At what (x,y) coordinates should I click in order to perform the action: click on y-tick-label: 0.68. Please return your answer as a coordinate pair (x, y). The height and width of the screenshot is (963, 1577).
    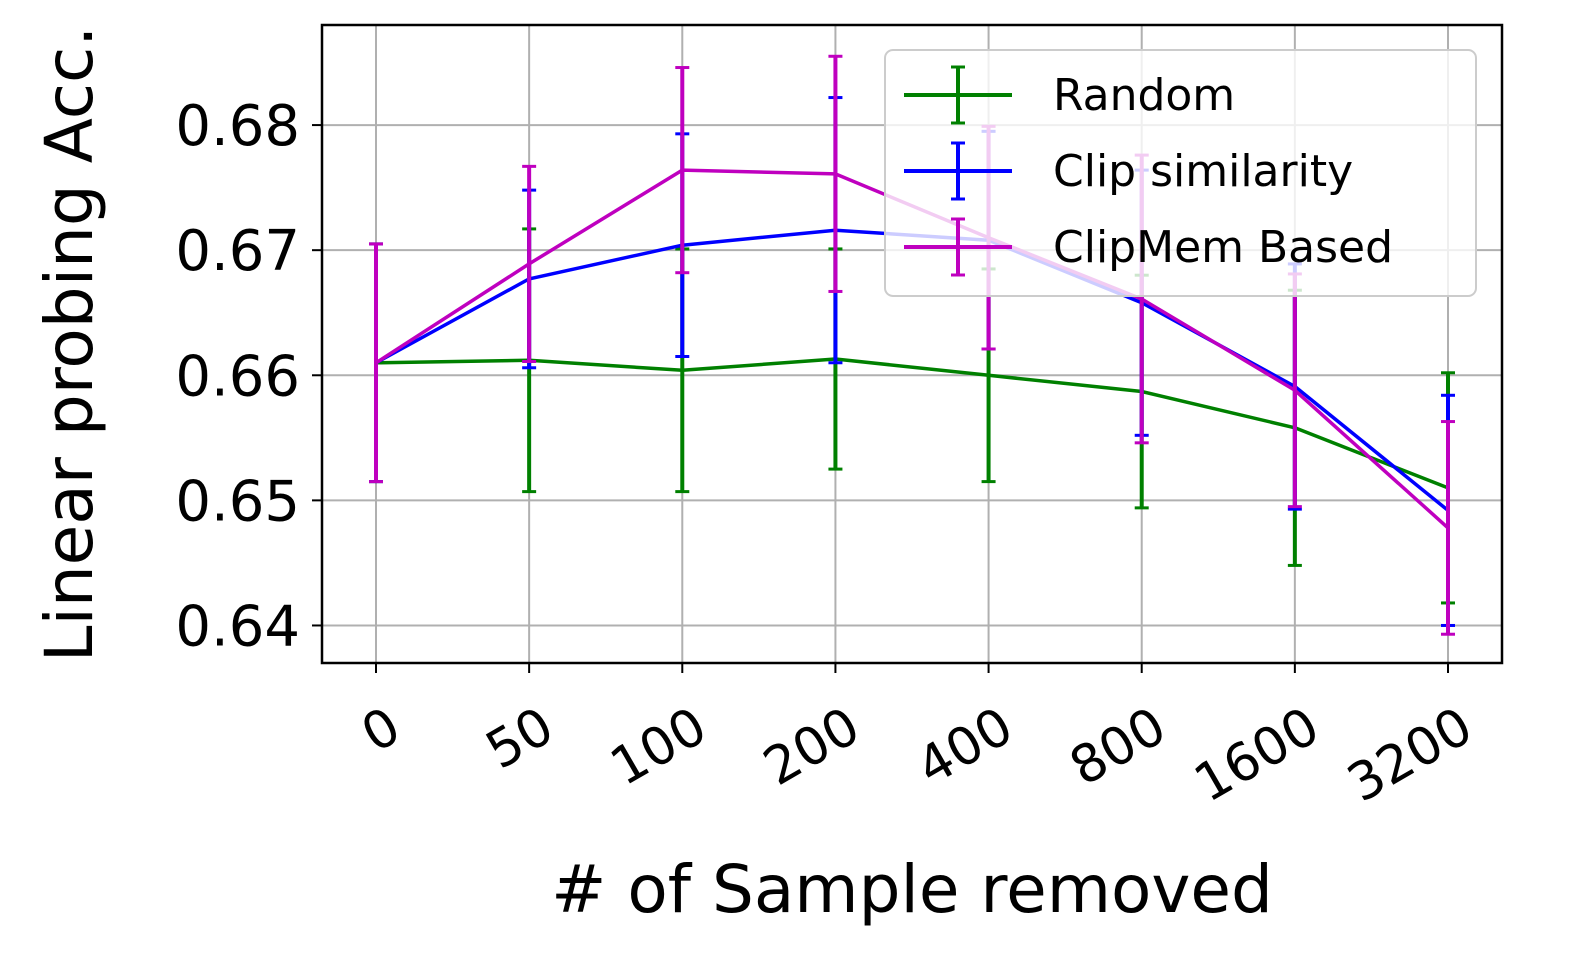
    Looking at the image, I should click on (237, 126).